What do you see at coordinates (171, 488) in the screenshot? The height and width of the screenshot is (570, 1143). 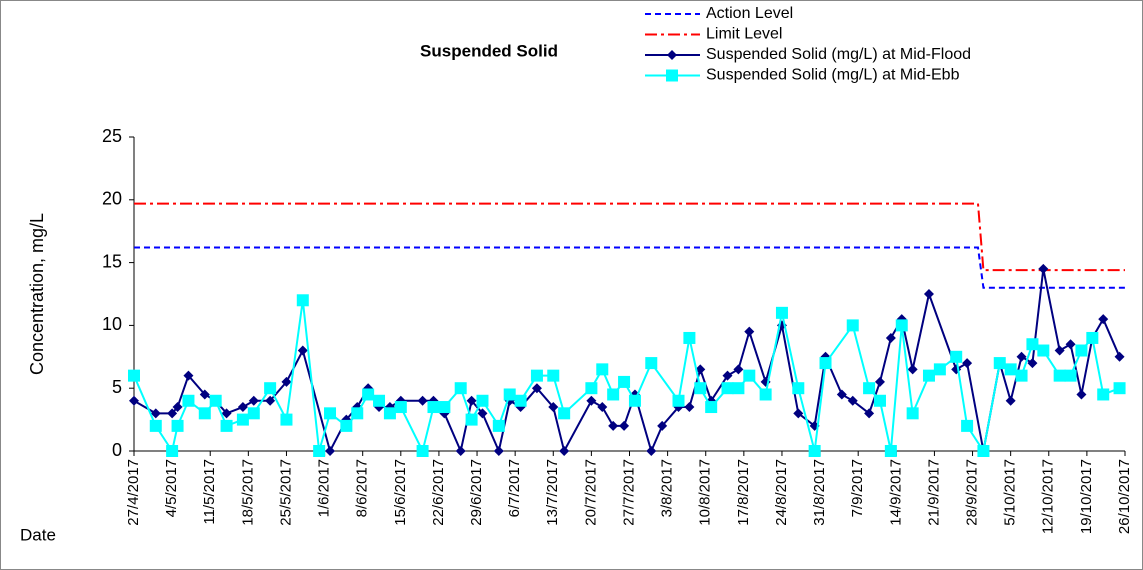 I see `x-tick-label: 4/5/2017` at bounding box center [171, 488].